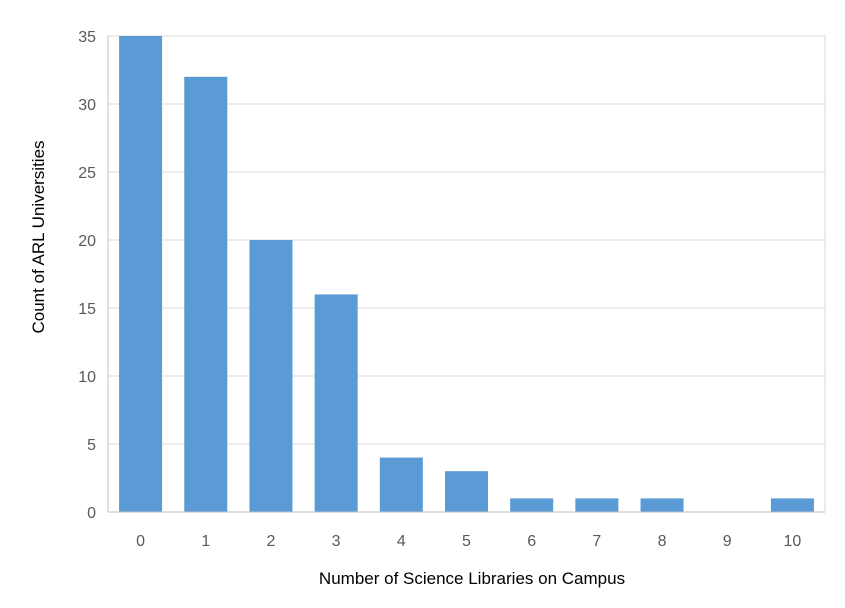 This screenshot has height=608, width=845. Describe the element at coordinates (87, 275) in the screenshot. I see `y-tick-labels: 0 5 10 15 20 25 30 35` at that location.